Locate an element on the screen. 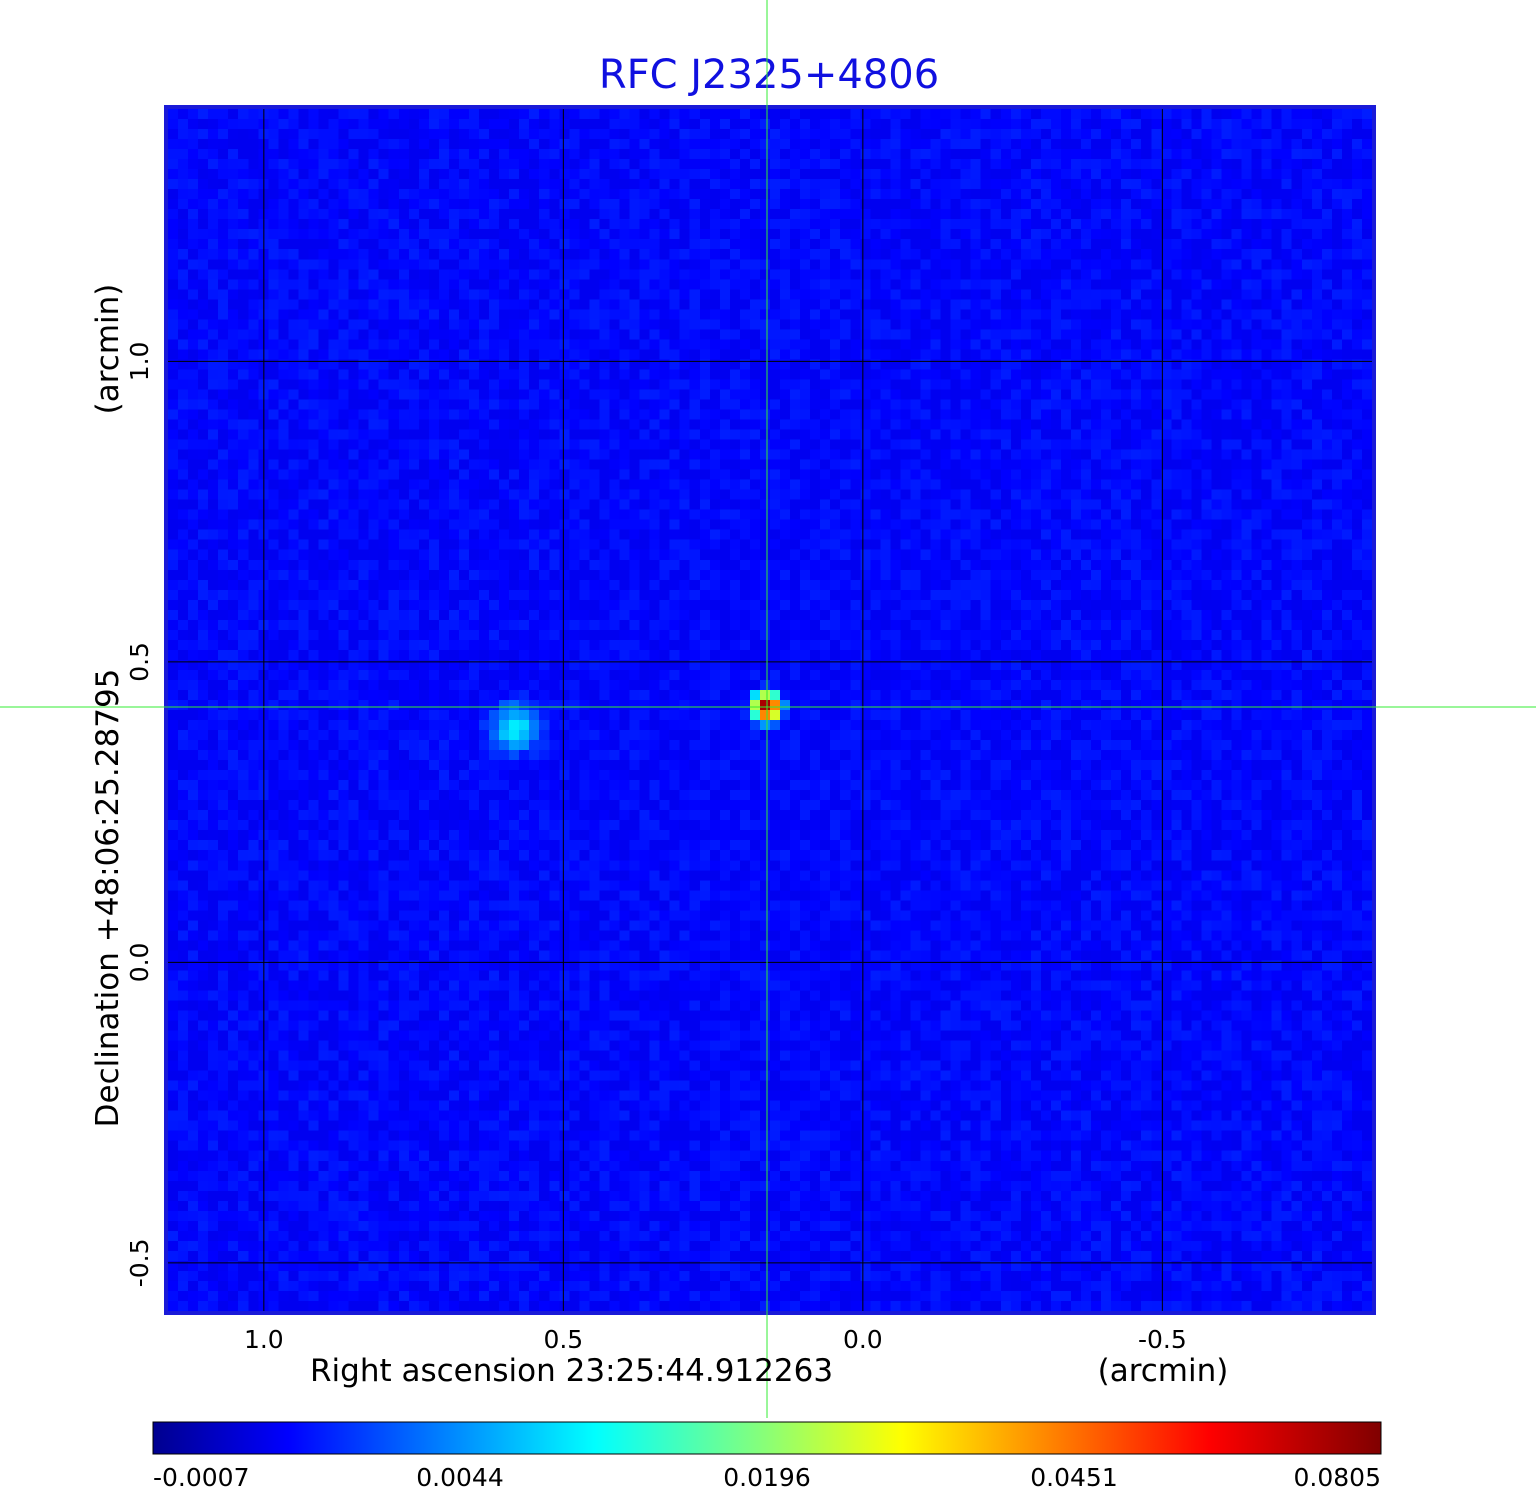 The image size is (1536, 1511). y-axis-label: Declination +48:06:25.28795 is located at coordinates (108, 898).